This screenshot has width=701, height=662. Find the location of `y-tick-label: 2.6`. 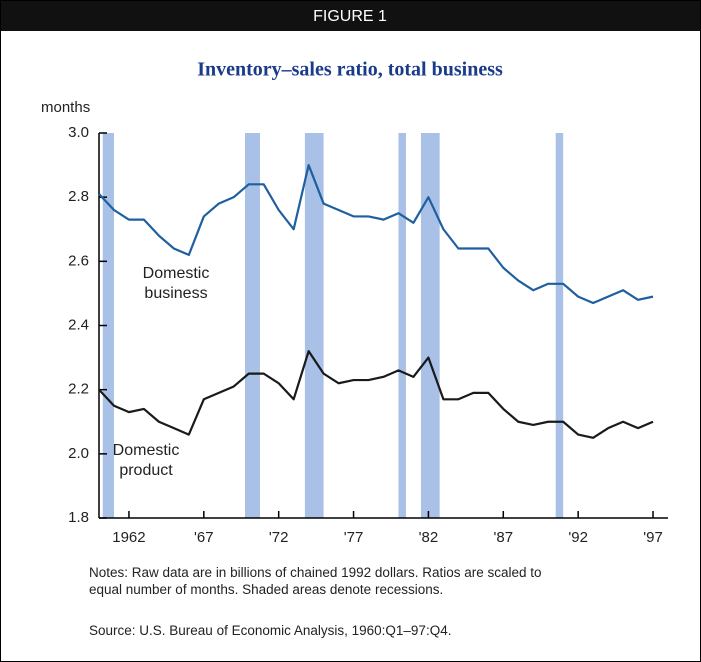

y-tick-label: 2.6 is located at coordinates (78, 260).